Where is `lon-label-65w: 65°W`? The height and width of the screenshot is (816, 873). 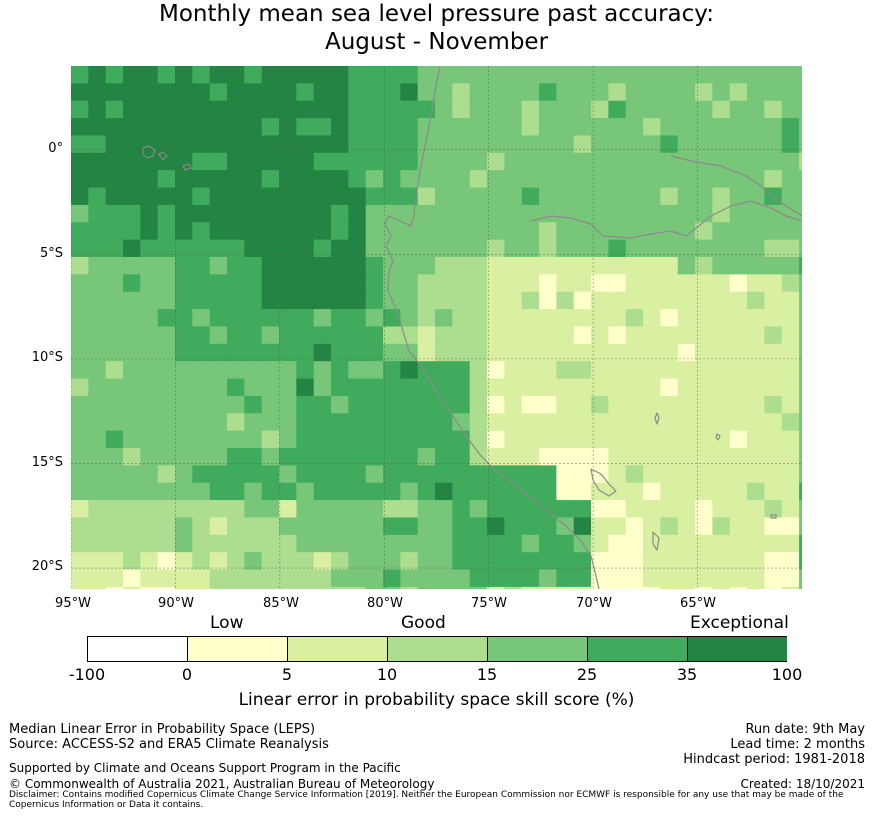 lon-label-65w: 65°W is located at coordinates (698, 603).